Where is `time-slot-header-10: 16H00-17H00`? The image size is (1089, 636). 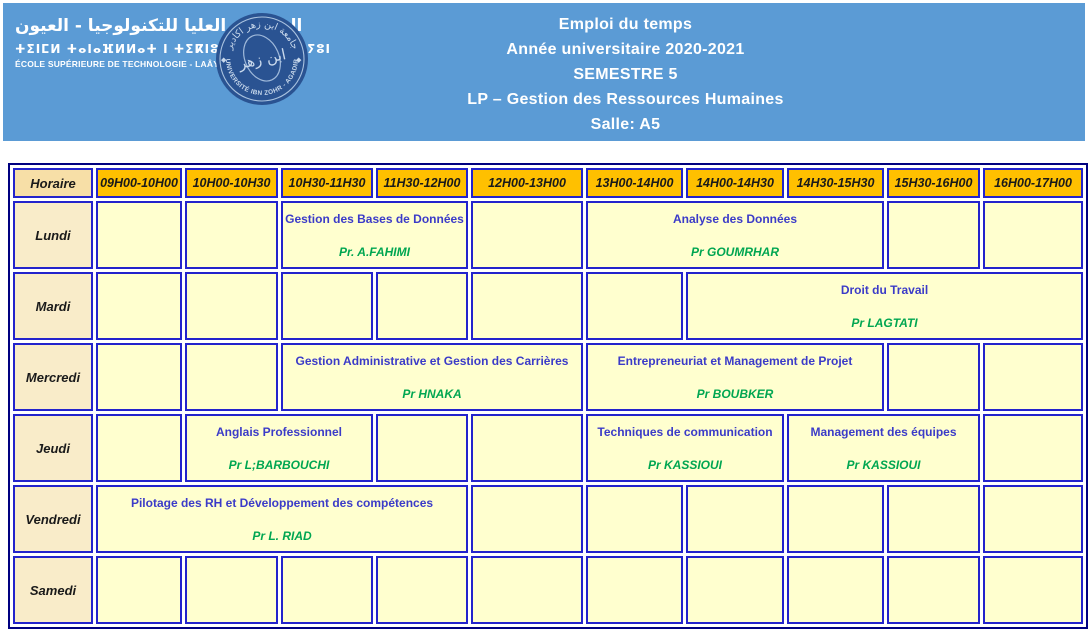 time-slot-header-10: 16H00-17H00 is located at coordinates (1033, 183).